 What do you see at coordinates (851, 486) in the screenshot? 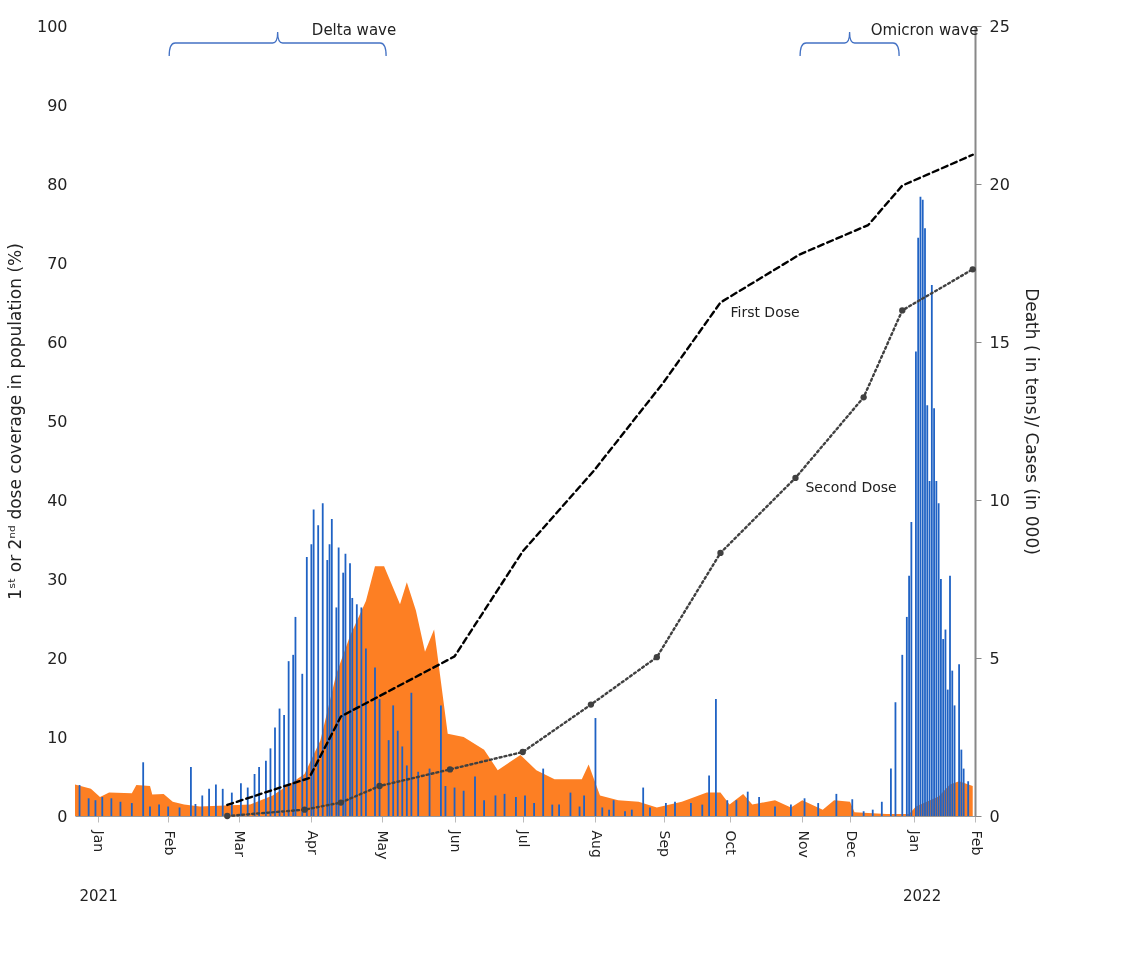
I see `series-label: Second Dose` at bounding box center [851, 486].